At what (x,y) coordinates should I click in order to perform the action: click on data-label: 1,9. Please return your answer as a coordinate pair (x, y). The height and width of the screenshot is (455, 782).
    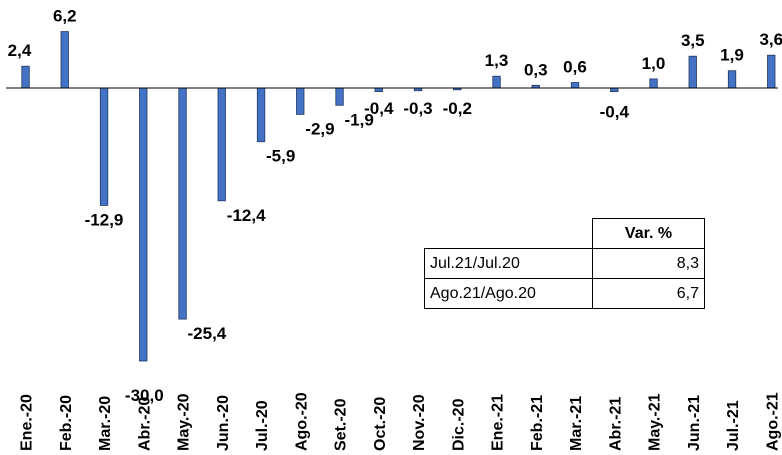
    Looking at the image, I should click on (732, 55).